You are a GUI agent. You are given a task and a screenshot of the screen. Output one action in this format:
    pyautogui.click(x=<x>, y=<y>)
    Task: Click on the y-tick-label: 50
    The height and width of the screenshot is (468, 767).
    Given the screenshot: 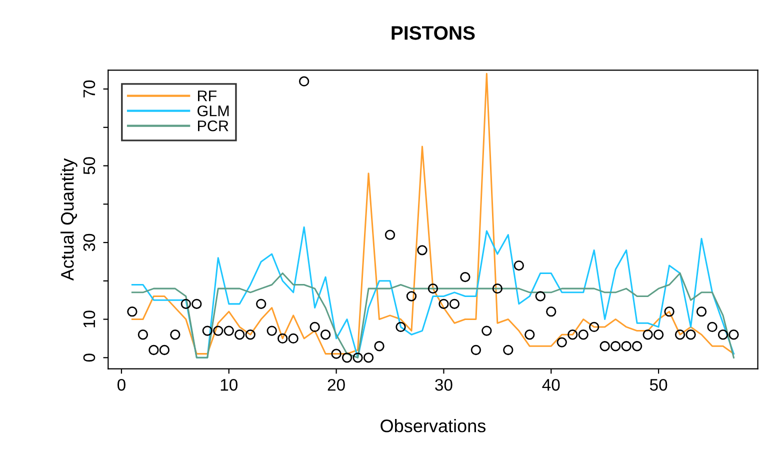 What is the action you would take?
    pyautogui.click(x=89, y=165)
    